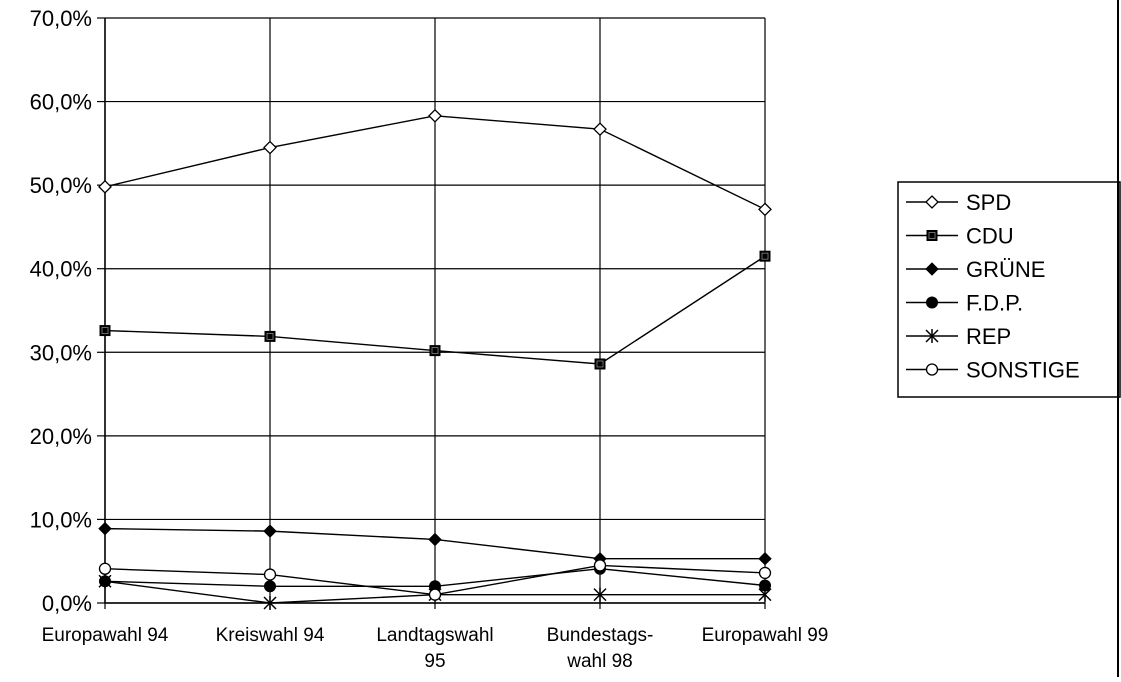 This screenshot has width=1121, height=682. Describe the element at coordinates (988, 336) in the screenshot. I see `legend-label: REP` at that location.